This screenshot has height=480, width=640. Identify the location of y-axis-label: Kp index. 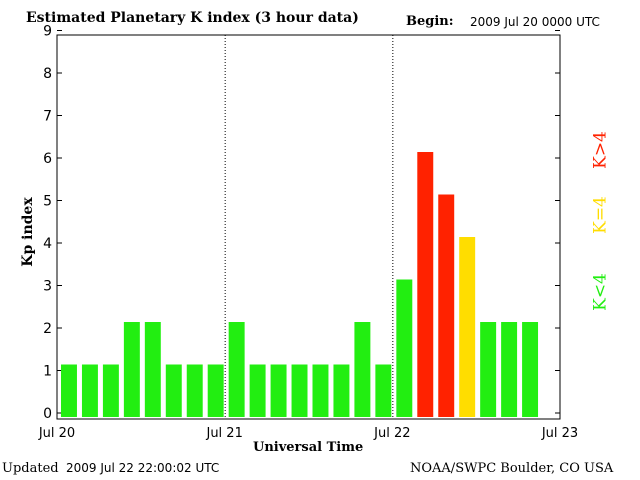
(28, 232).